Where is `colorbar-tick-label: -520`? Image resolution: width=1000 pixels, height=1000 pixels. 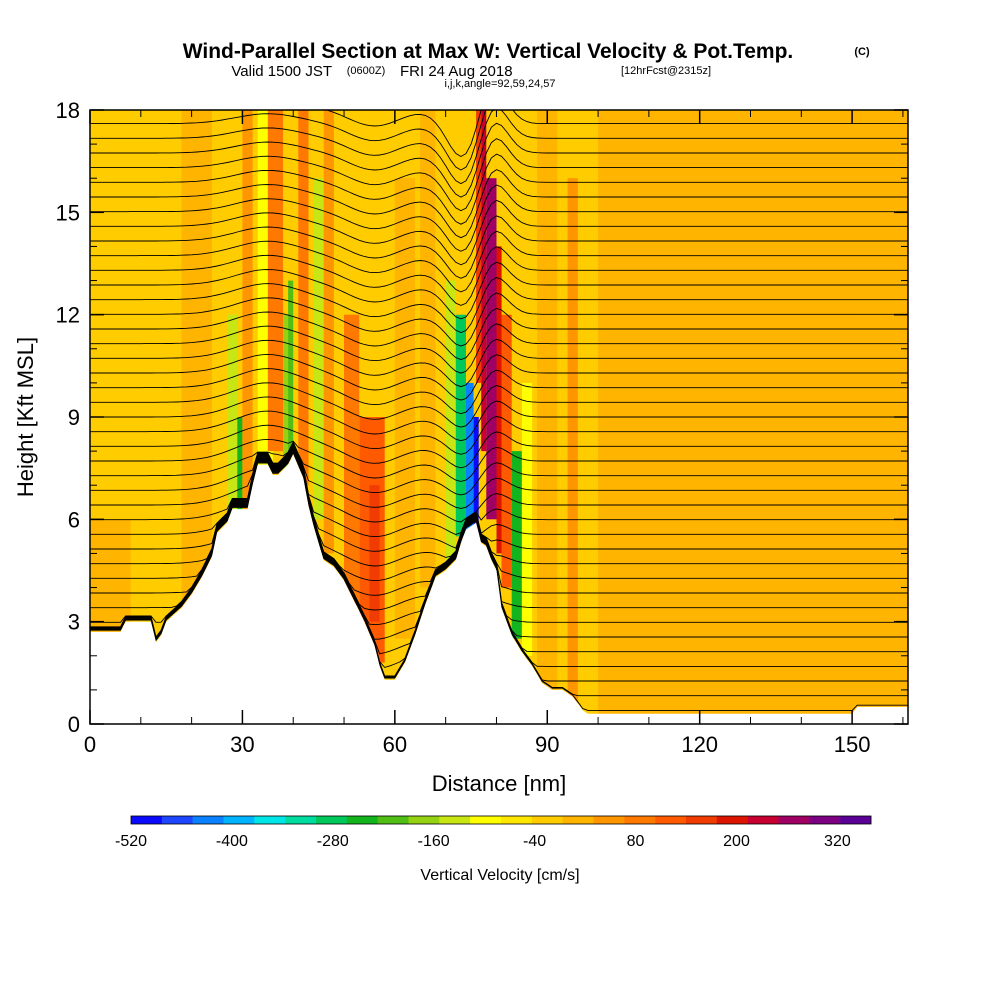
colorbar-tick-label: -520 is located at coordinates (131, 841).